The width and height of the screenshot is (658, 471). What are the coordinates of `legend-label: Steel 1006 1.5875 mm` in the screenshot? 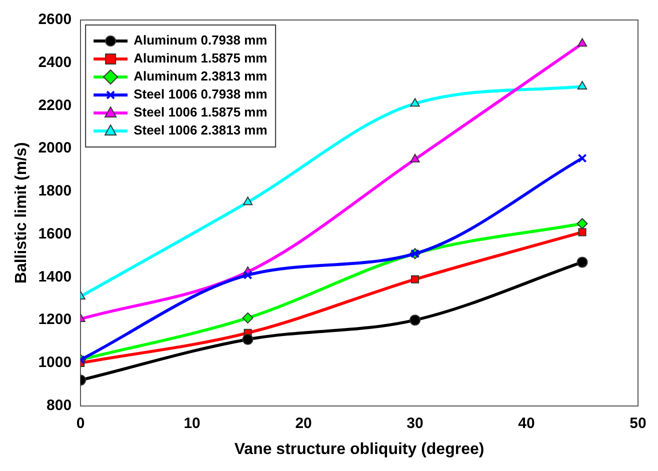 It's located at (201, 112).